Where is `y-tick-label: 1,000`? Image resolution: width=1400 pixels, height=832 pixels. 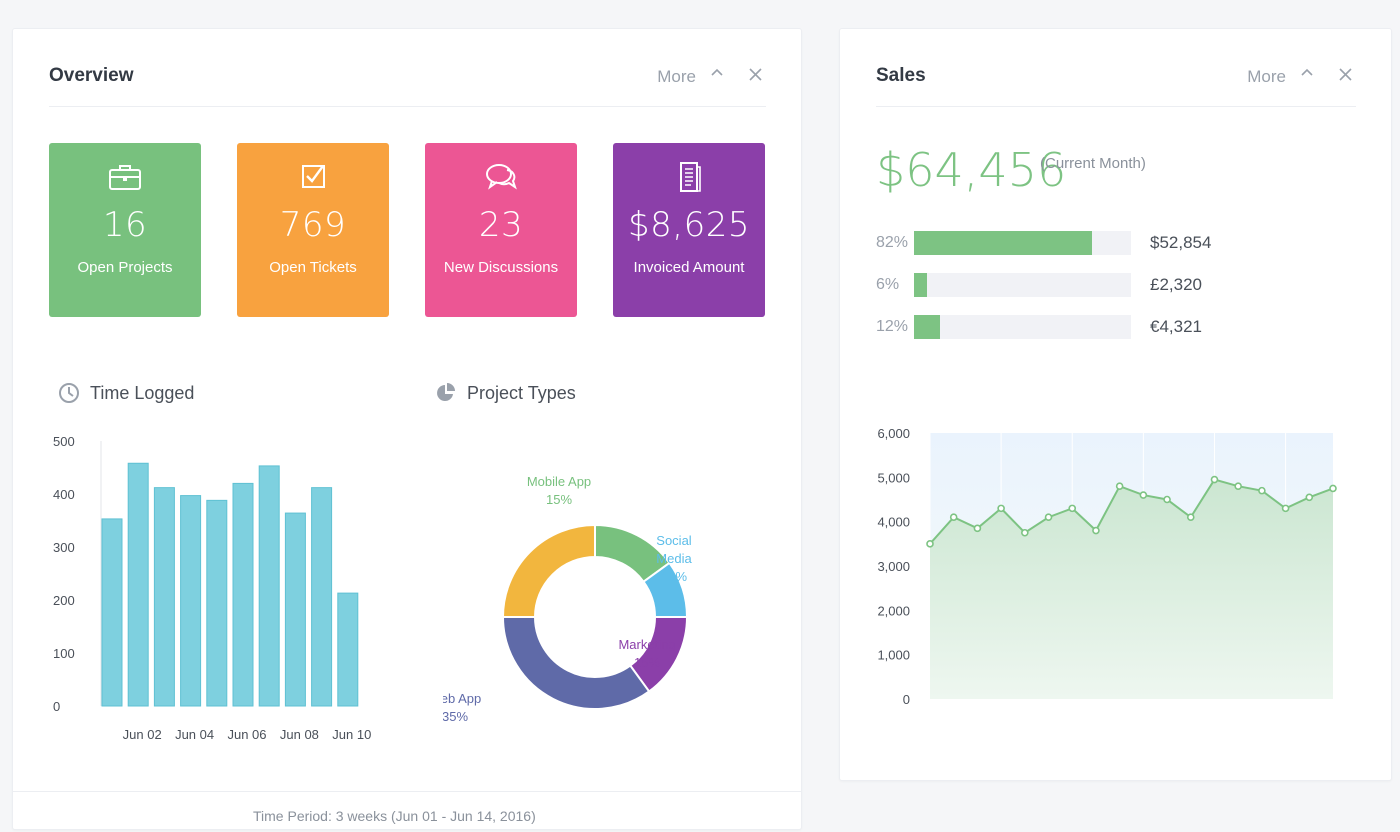 y-tick-label: 1,000 is located at coordinates (893, 655).